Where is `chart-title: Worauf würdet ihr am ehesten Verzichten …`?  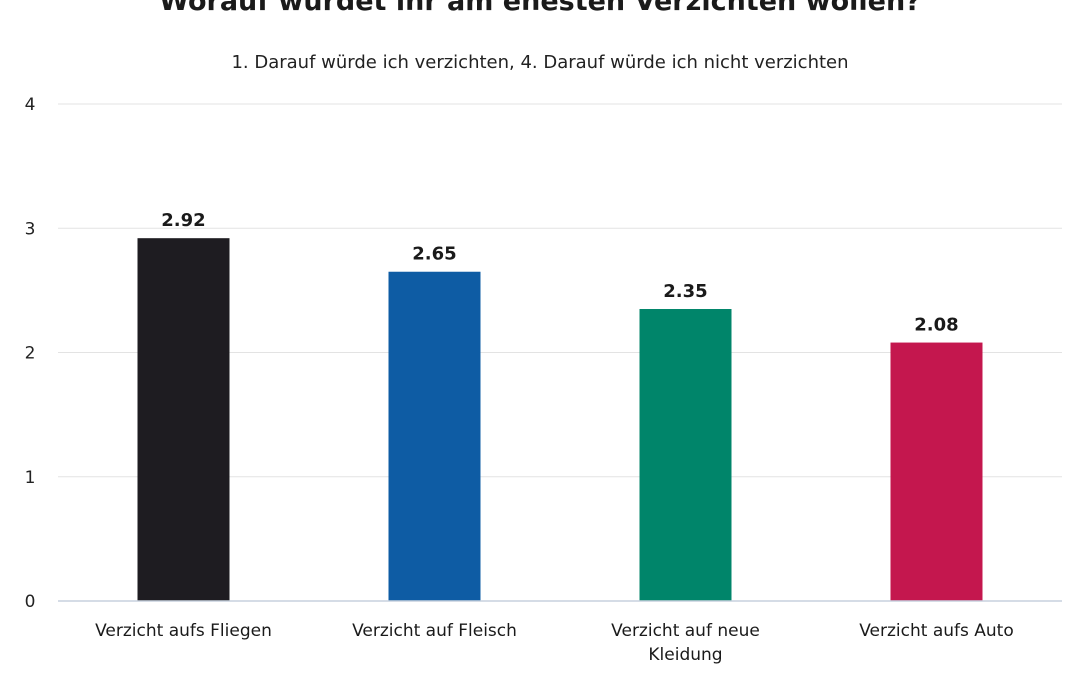 chart-title: Worauf würdet ihr am ehesten Verzichten … is located at coordinates (540, 8).